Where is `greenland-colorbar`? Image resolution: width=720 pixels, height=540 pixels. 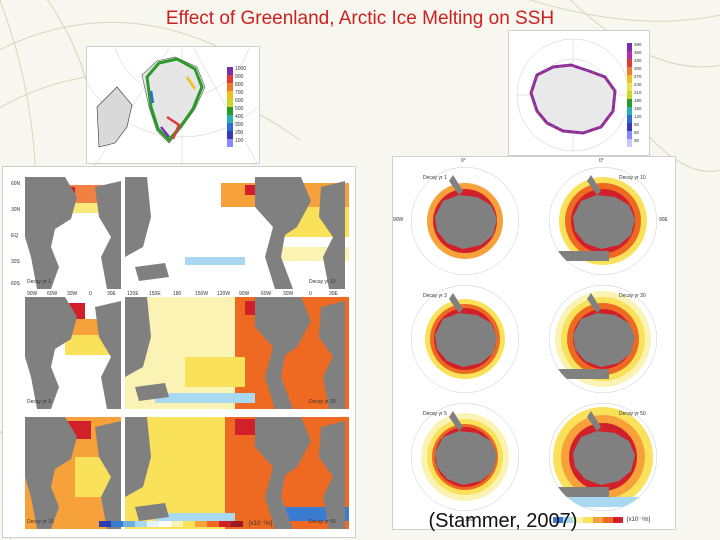
greenland-colorbar is located at coordinates (230, 107).